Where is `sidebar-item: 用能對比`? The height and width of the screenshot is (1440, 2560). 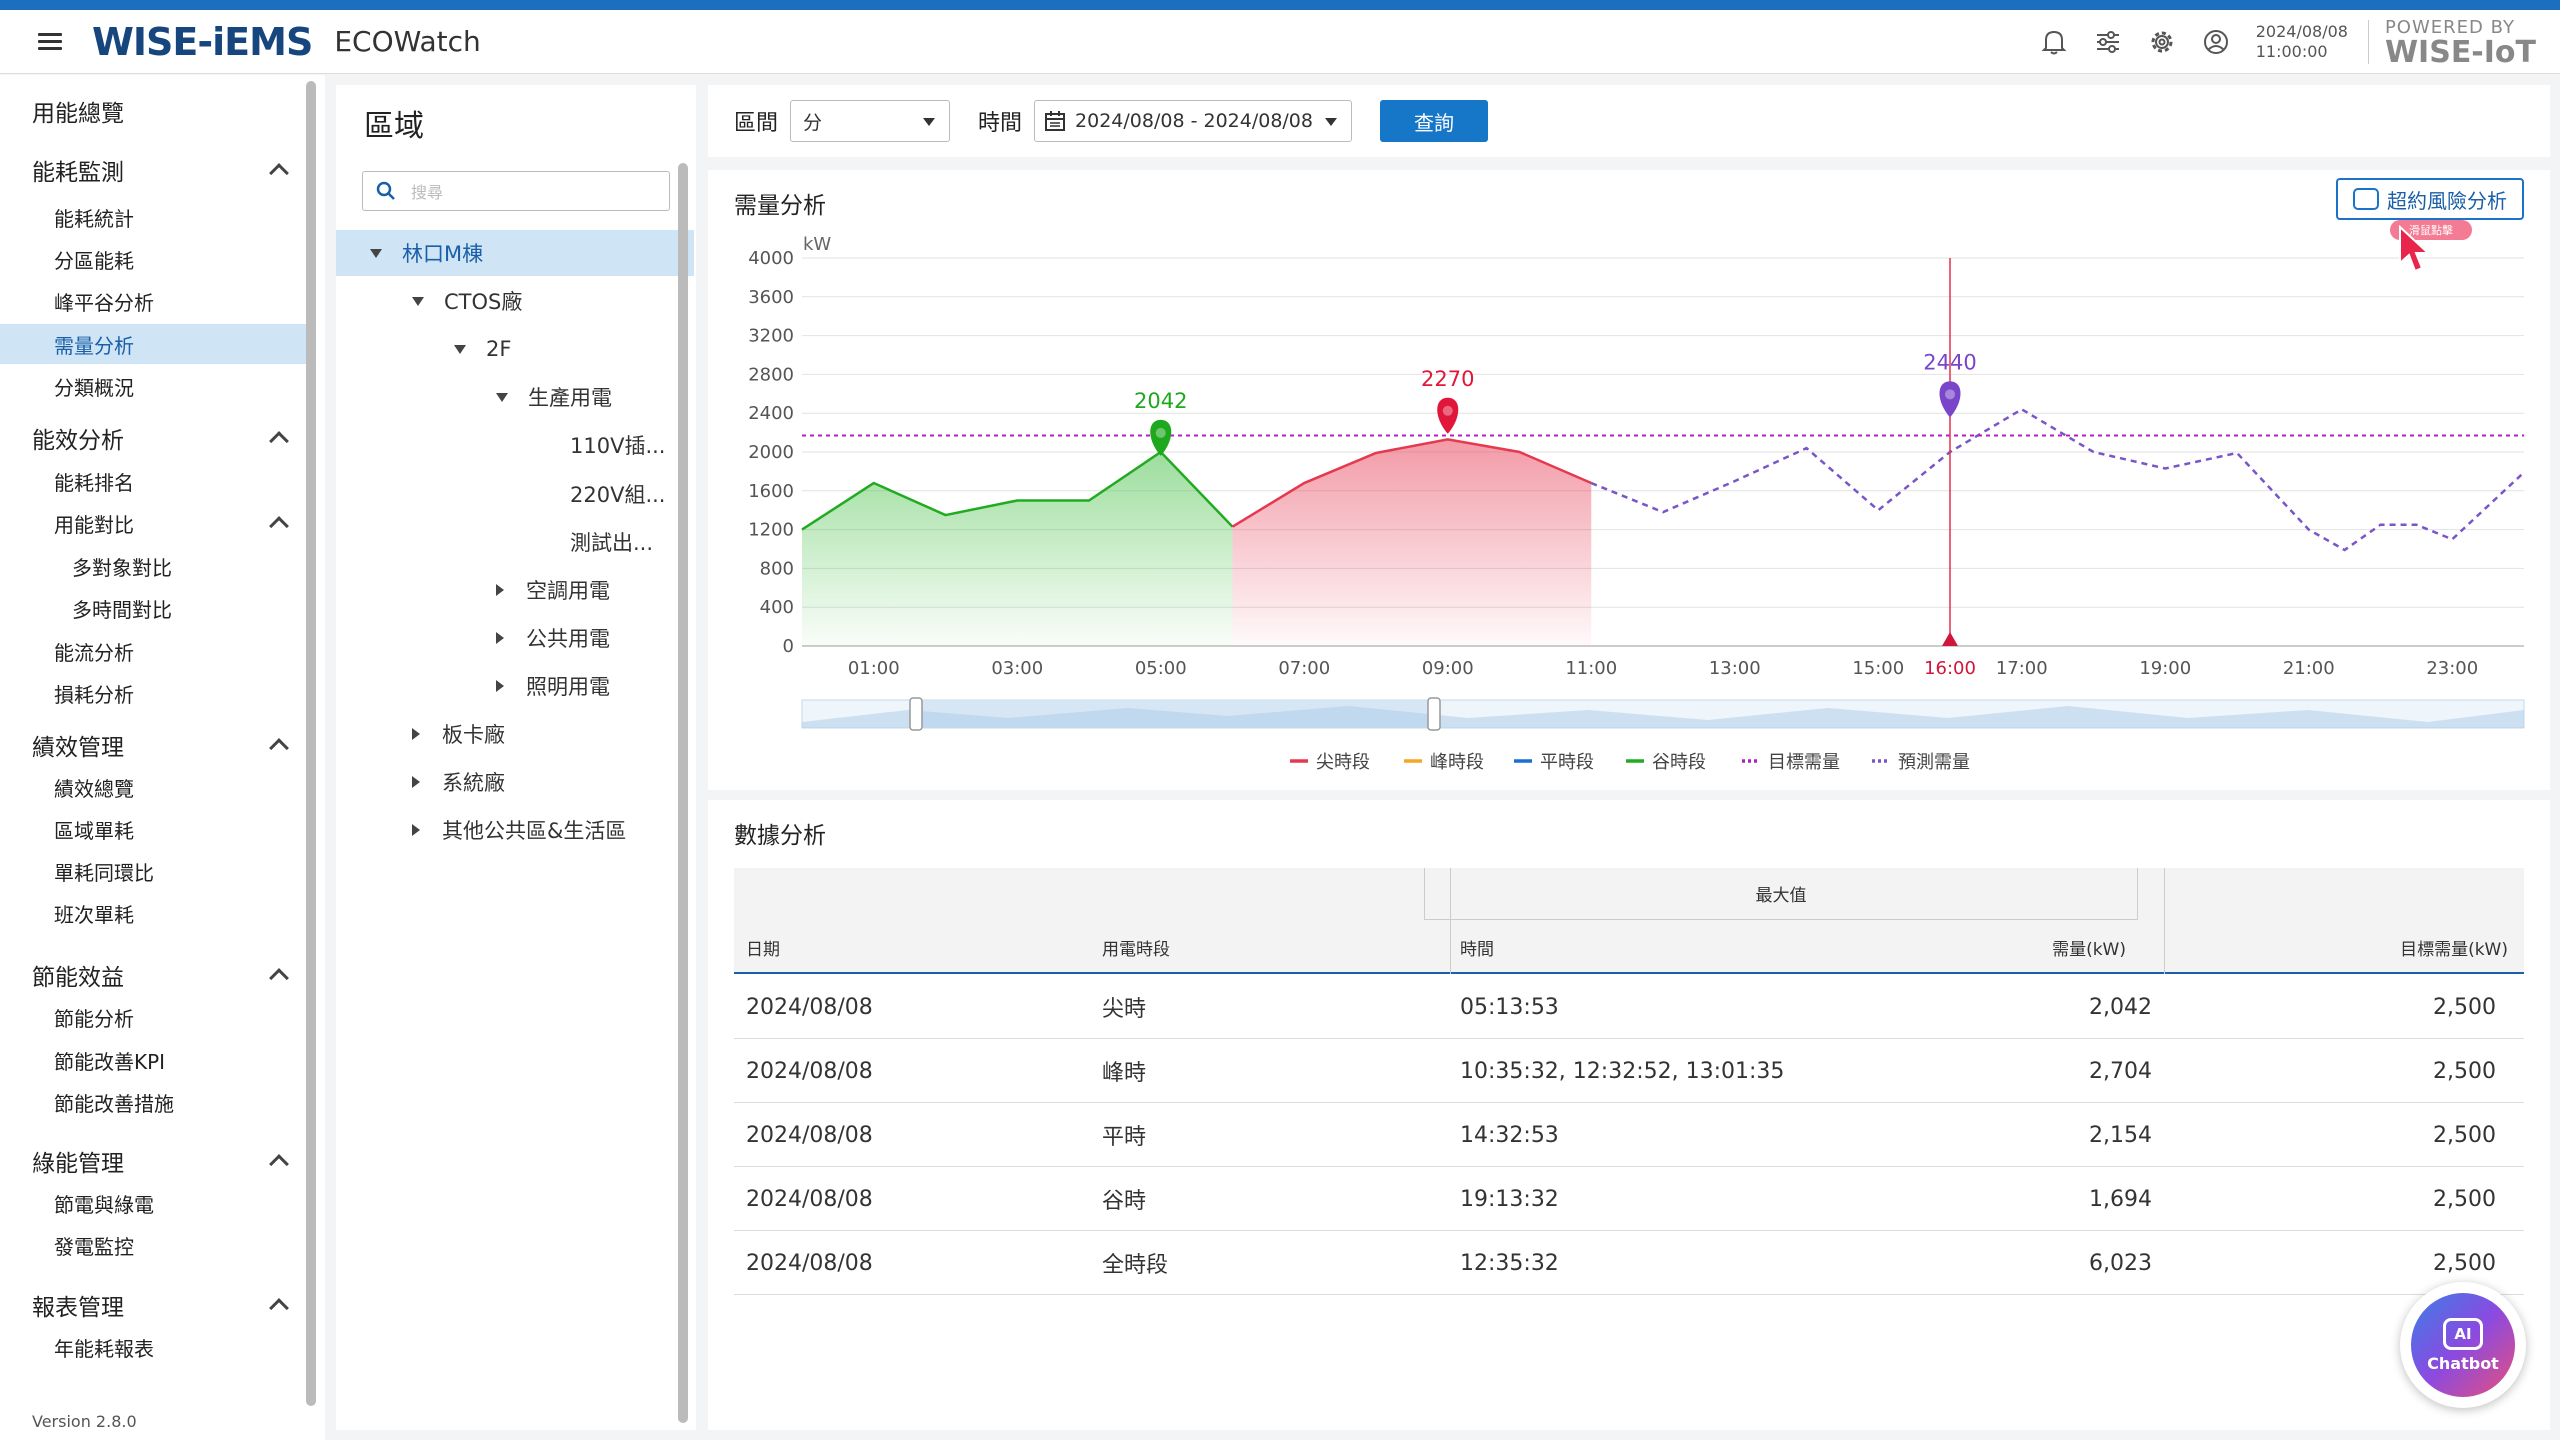 sidebar-item: 用能對比 is located at coordinates (155, 523).